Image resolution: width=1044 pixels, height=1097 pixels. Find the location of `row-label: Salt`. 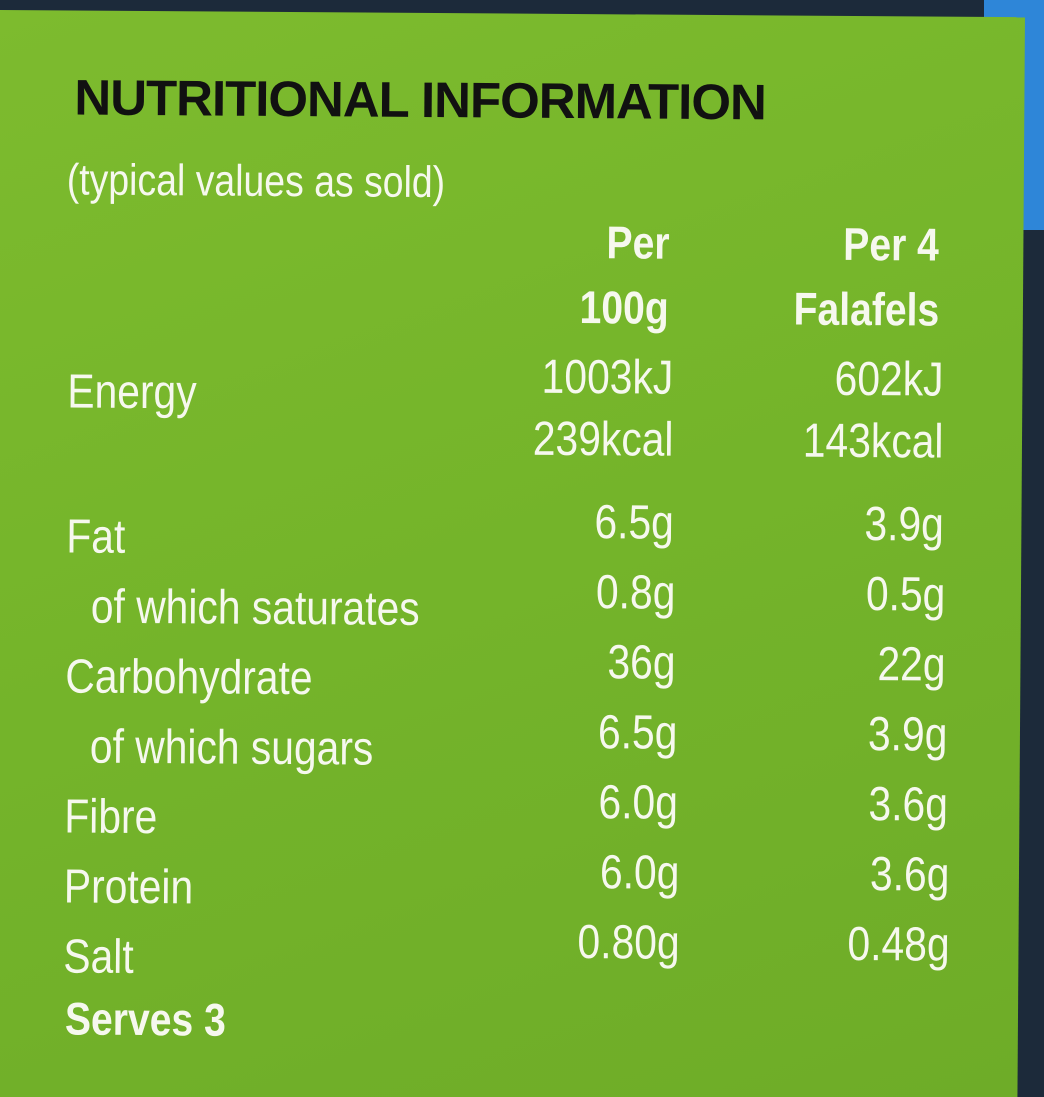

row-label: Salt is located at coordinates (98, 957).